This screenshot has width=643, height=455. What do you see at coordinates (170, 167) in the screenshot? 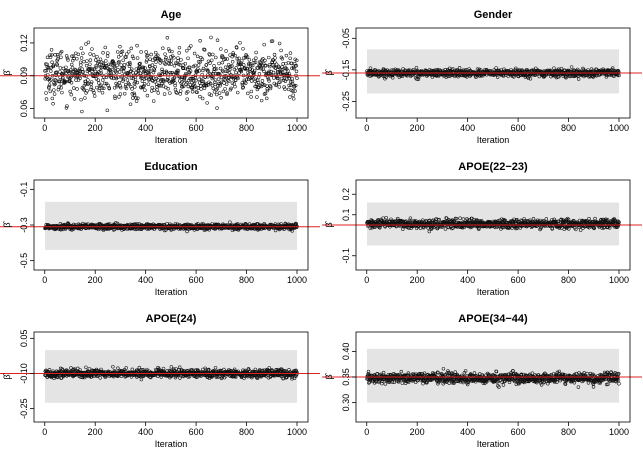
I see `panel-title: Education` at bounding box center [170, 167].